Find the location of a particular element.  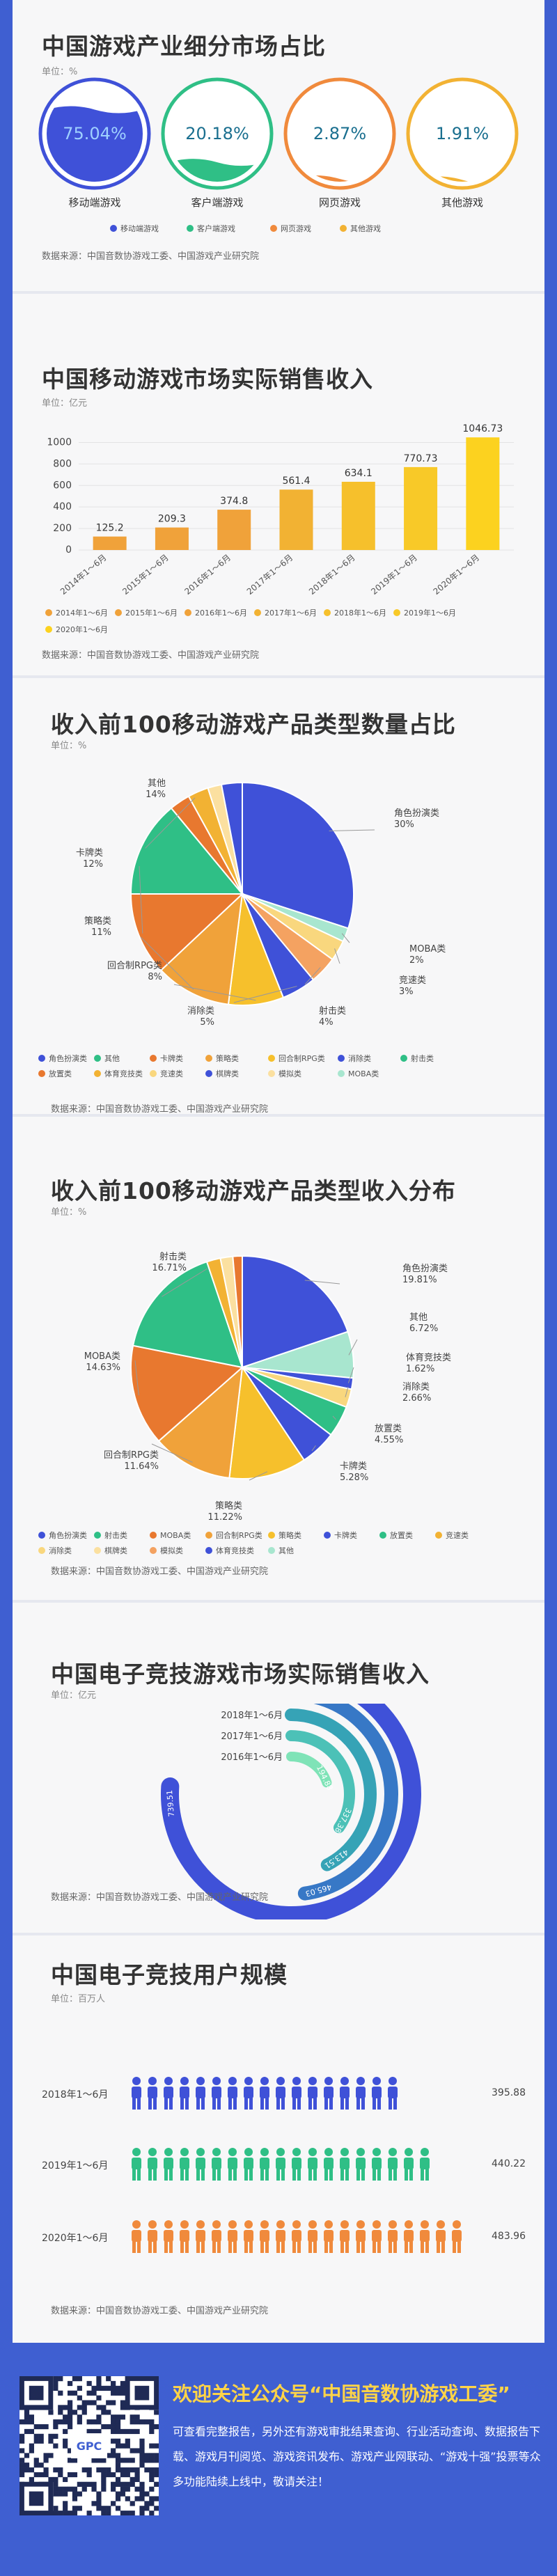

y-tick-label: 800 is located at coordinates (63, 463).